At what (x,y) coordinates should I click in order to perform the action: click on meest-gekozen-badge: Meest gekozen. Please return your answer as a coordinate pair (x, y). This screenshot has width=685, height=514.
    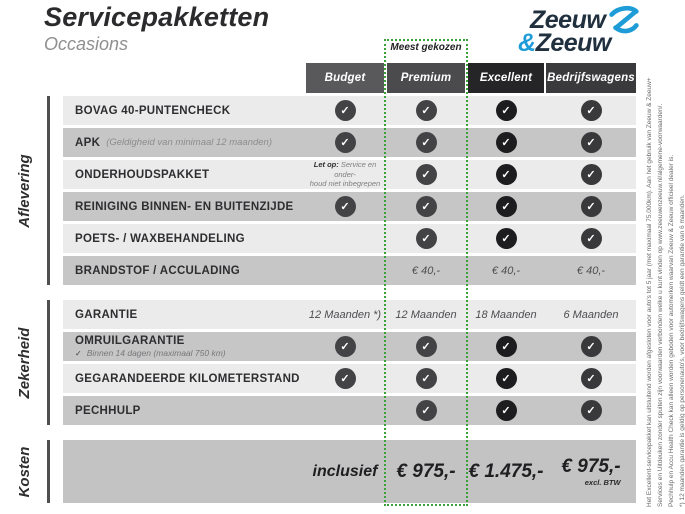
    Looking at the image, I should click on (426, 47).